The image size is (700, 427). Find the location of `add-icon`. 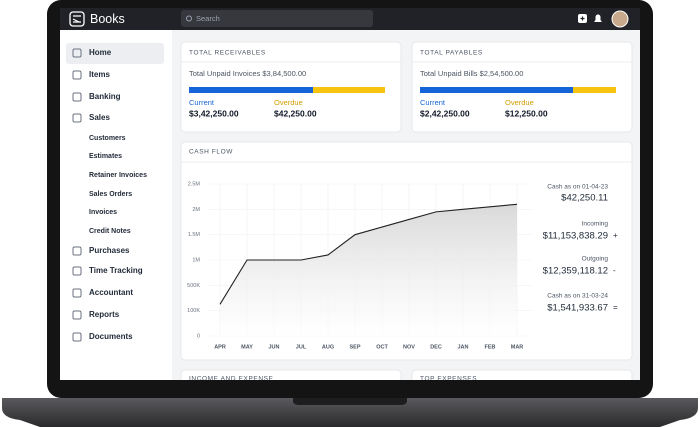

add-icon is located at coordinates (582, 18).